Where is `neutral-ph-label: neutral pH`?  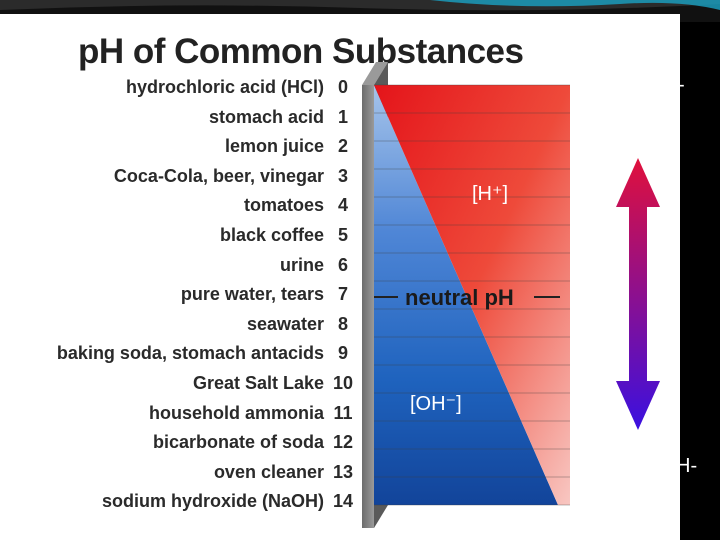 neutral-ph-label: neutral pH is located at coordinates (459, 297).